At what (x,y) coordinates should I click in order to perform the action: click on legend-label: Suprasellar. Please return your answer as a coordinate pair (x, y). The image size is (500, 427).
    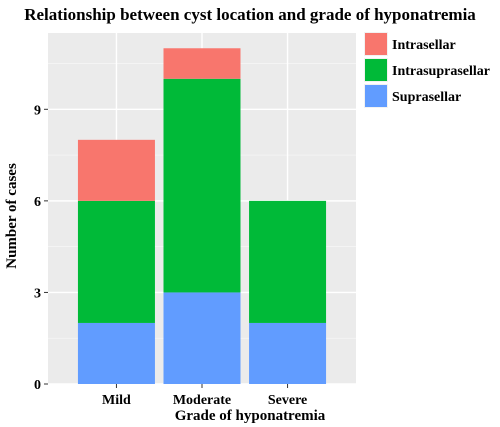
    Looking at the image, I should click on (426, 97).